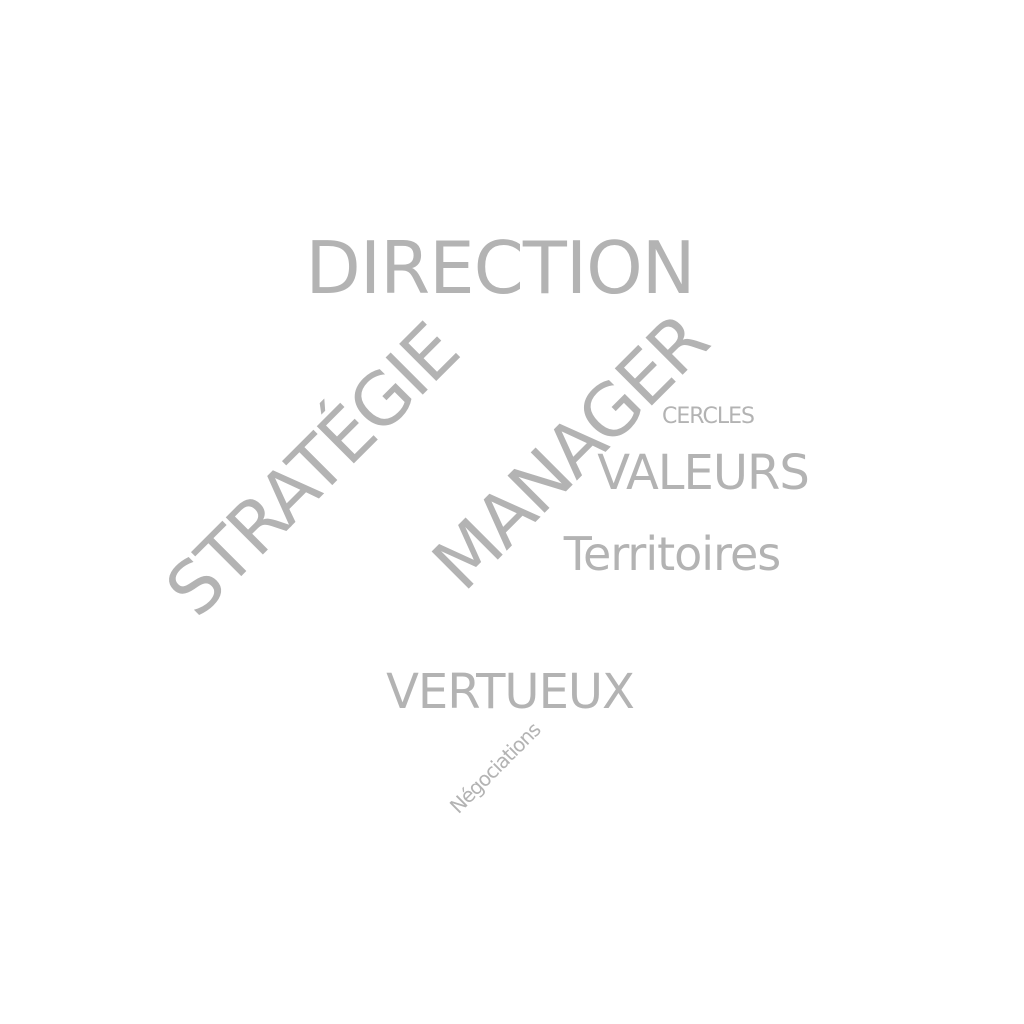 The height and width of the screenshot is (1024, 1024). Describe the element at coordinates (510, 692) in the screenshot. I see `word-vertueux: VERTUEUX` at that location.